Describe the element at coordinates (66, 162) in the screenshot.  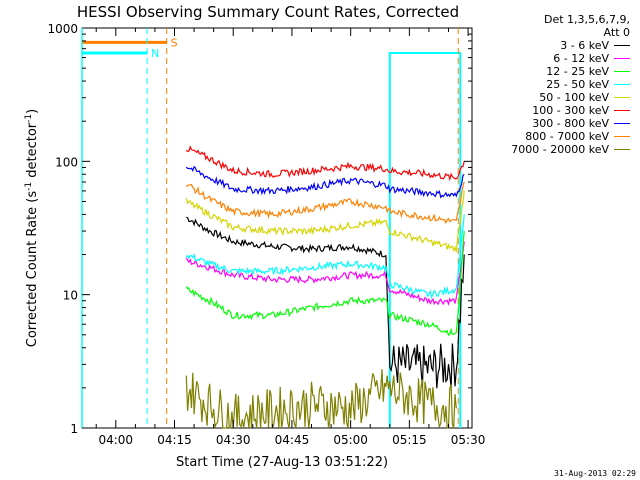
I see `y-tick-label: 100` at that location.